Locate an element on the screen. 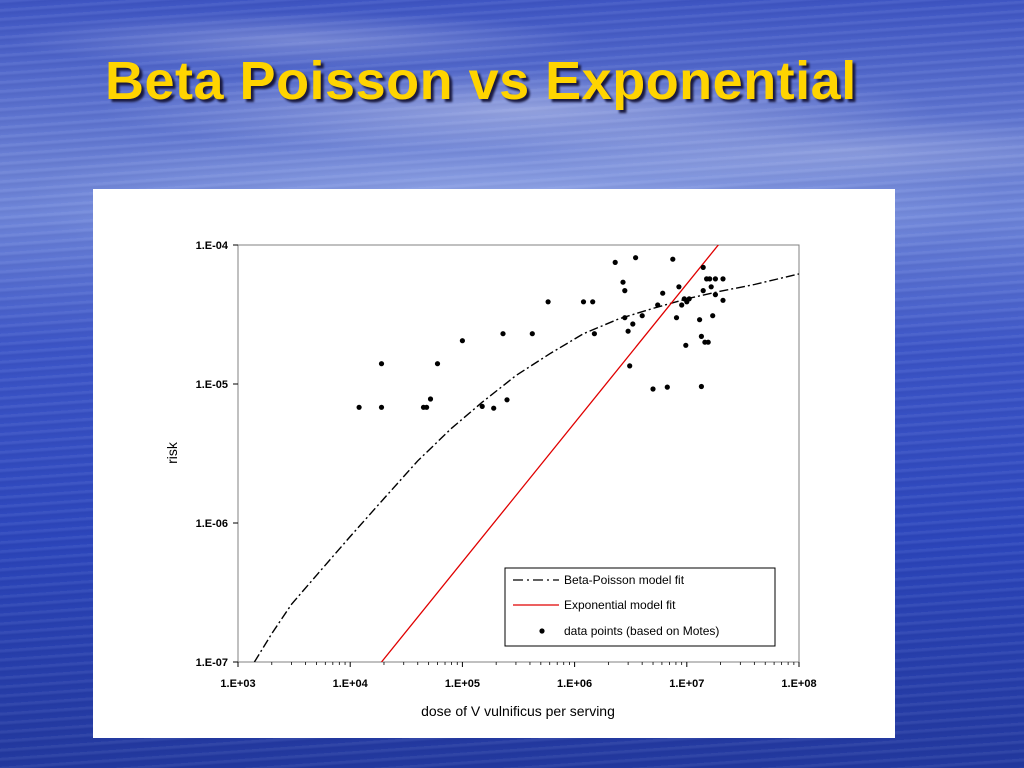 The image size is (1024, 768). x-tick-label: 1.E+05 is located at coordinates (462, 684).